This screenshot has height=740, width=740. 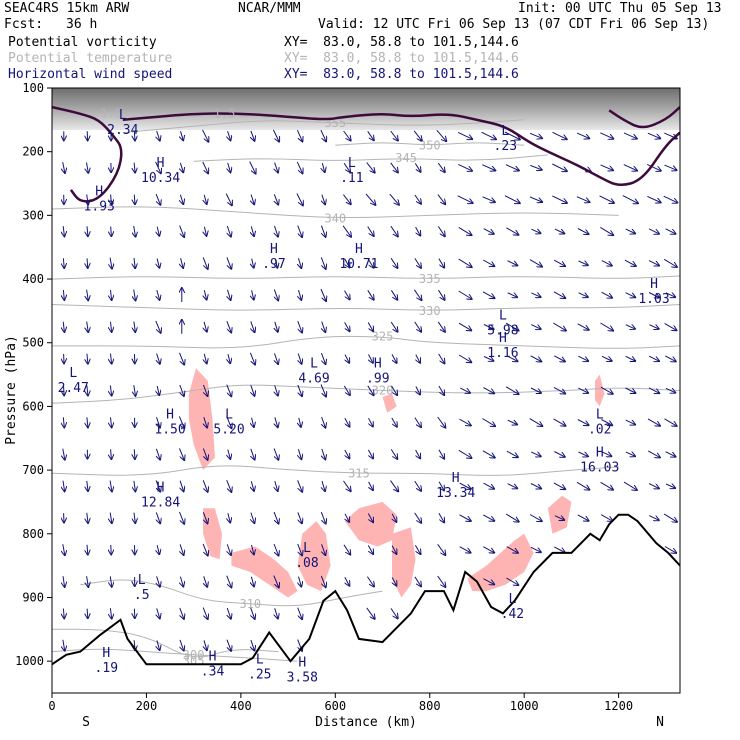 I want to click on x-tick-label: 200, so click(x=147, y=706).